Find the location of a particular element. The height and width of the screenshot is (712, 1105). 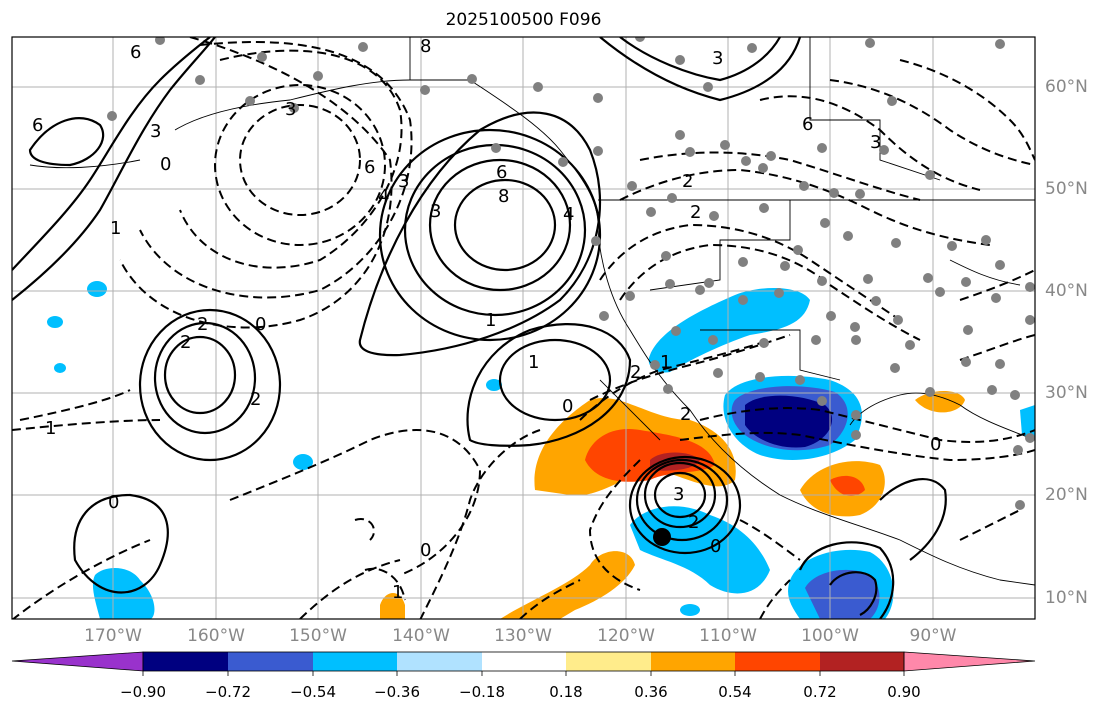

lon-label: 90°W is located at coordinates (933, 636).